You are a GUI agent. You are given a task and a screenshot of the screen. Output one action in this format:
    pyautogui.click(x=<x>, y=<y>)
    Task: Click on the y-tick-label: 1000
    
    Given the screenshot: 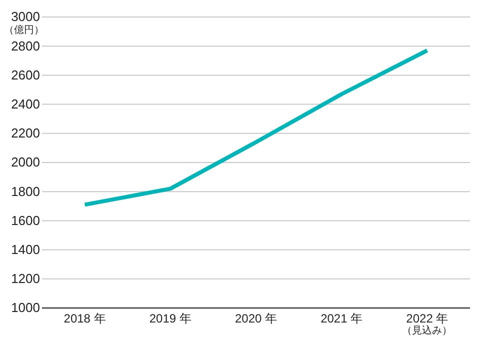 What is the action you would take?
    pyautogui.click(x=25, y=308)
    